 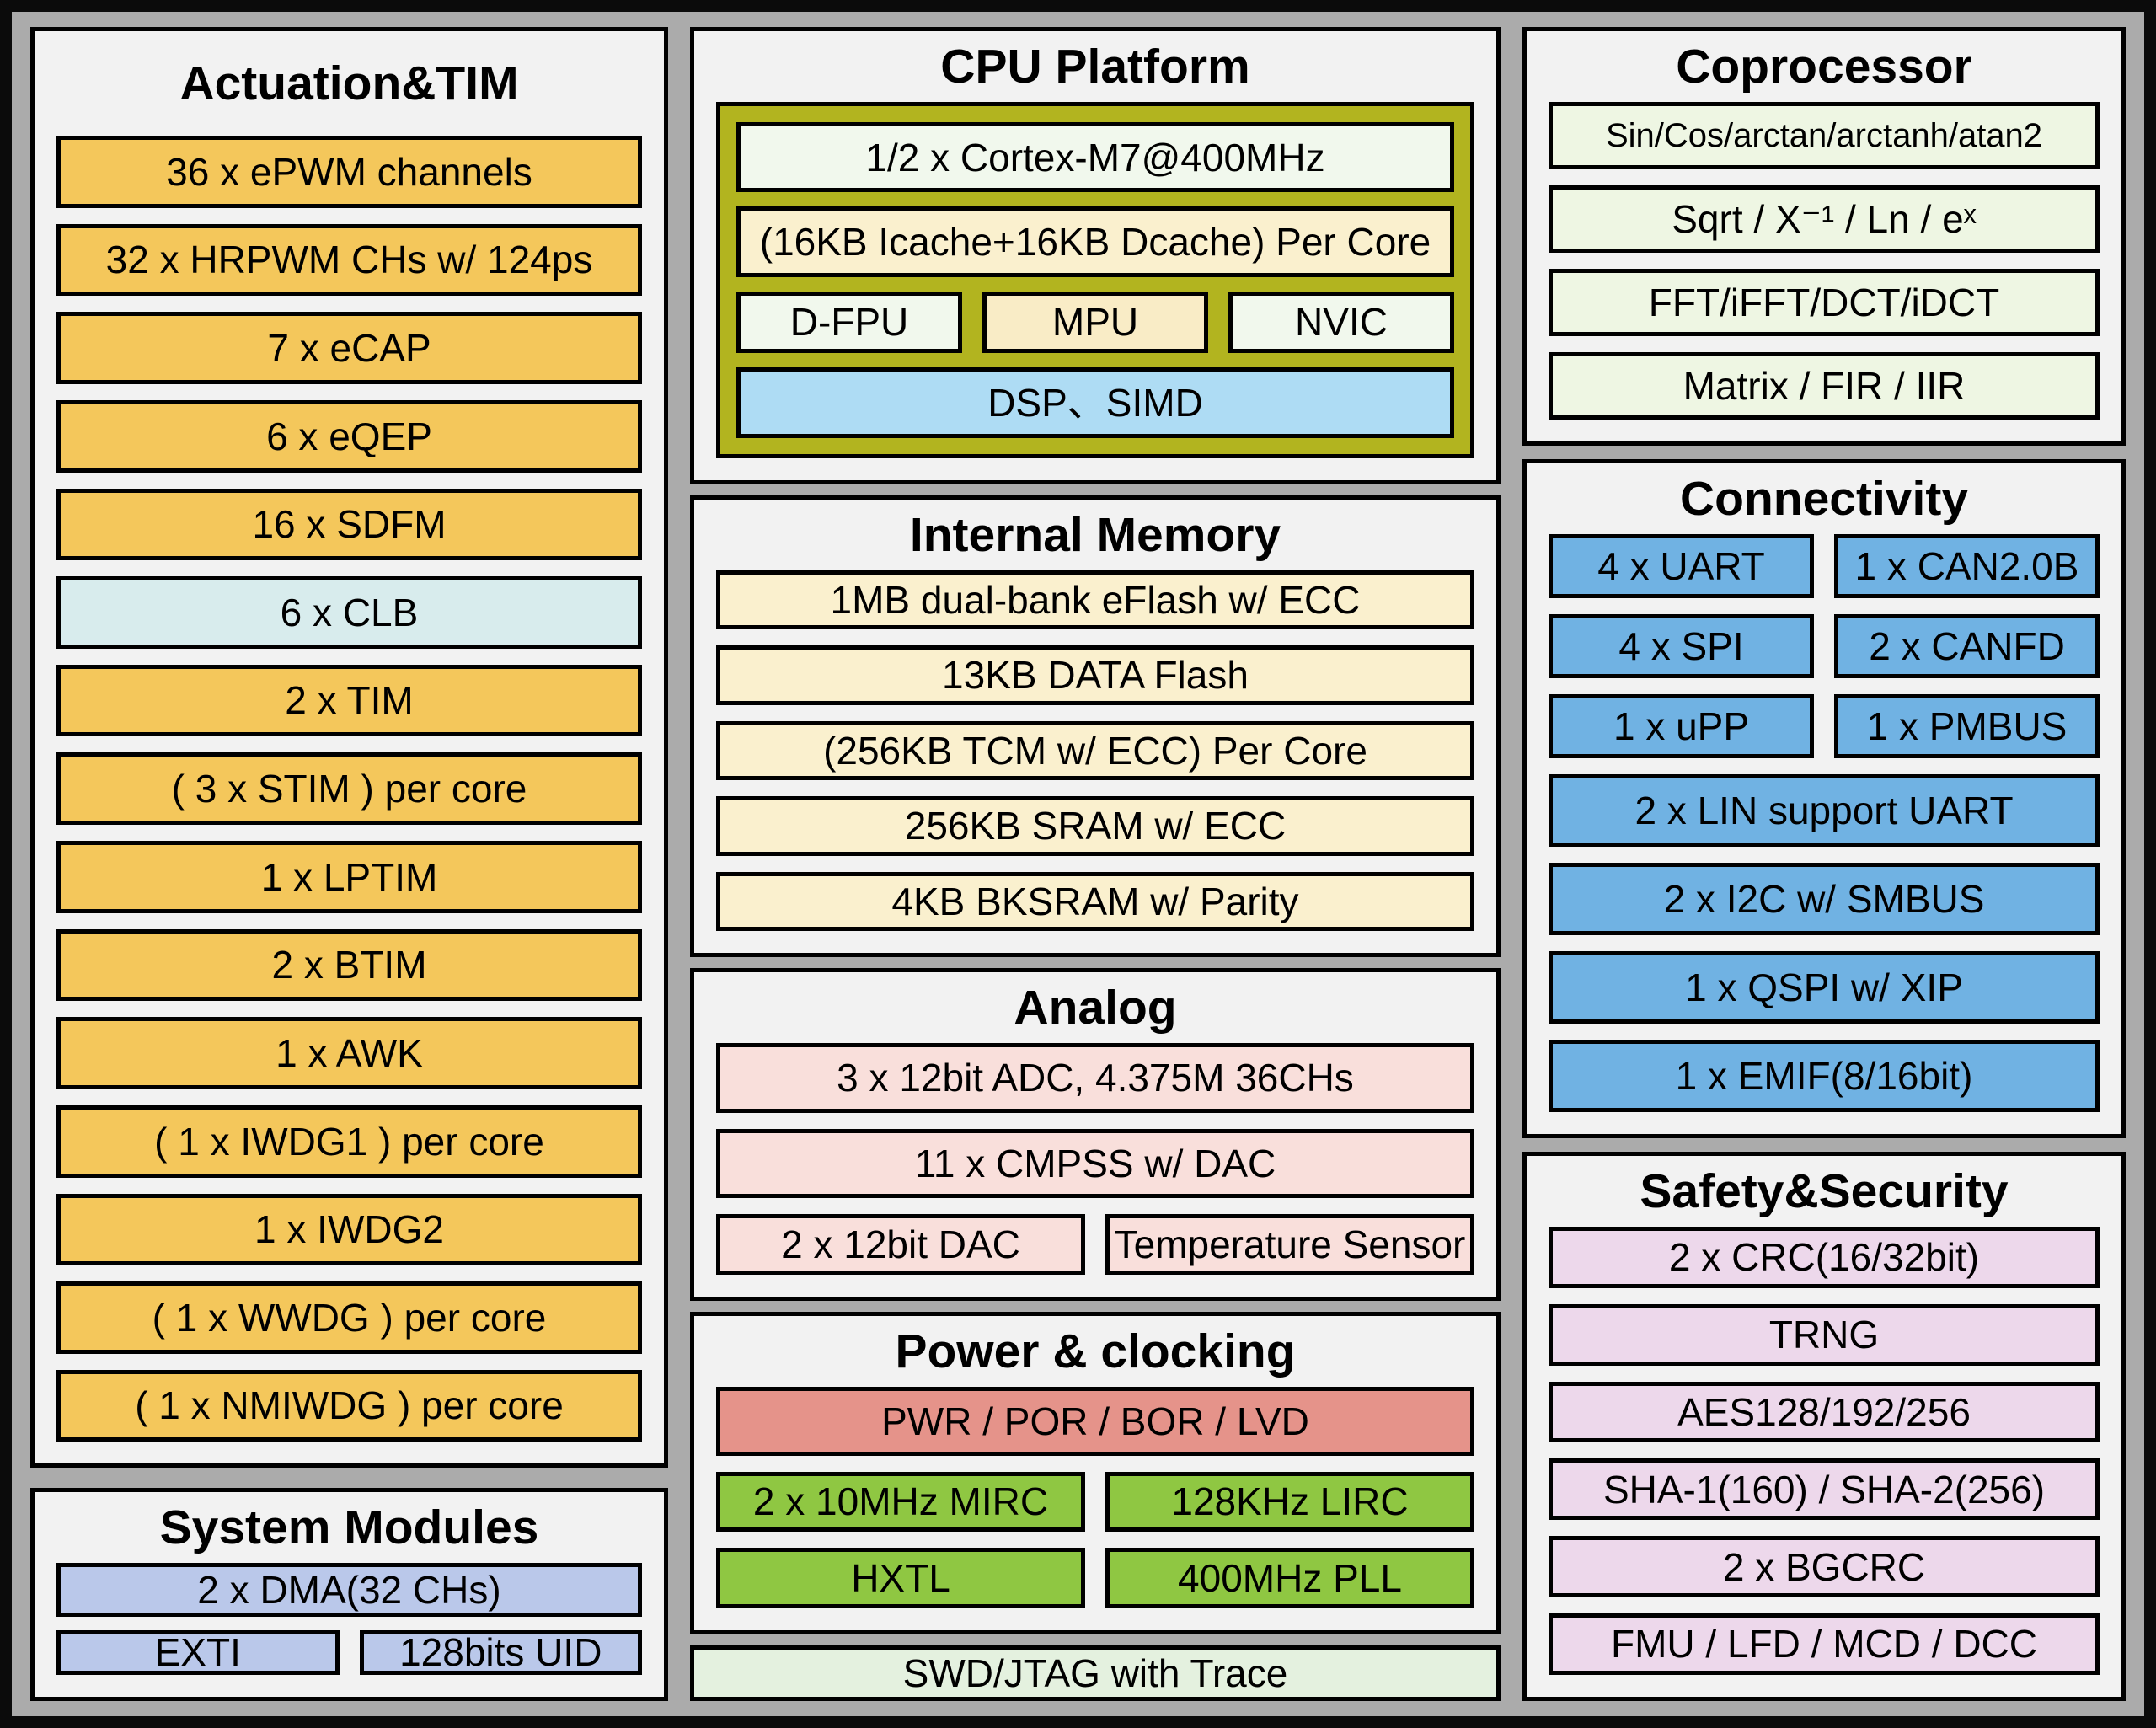 What do you see at coordinates (1967, 646) in the screenshot?
I see `block-canfd: 2 x CANFD` at bounding box center [1967, 646].